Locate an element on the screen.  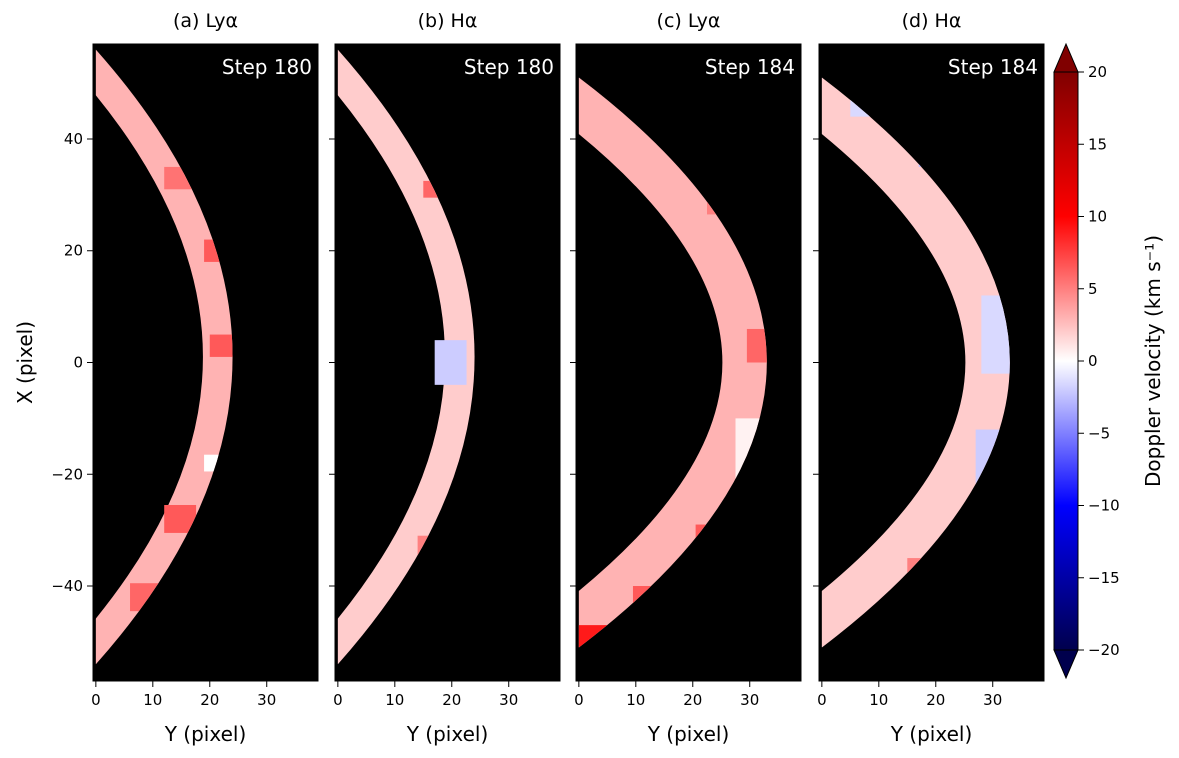
y-tick-label: 40 is located at coordinates (73, 139).